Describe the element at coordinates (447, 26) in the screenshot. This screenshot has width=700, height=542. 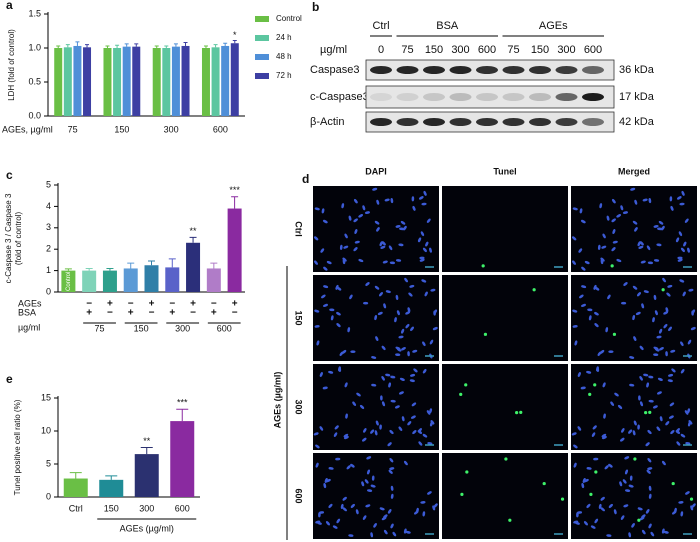
I see `lane-group: BSA` at that location.